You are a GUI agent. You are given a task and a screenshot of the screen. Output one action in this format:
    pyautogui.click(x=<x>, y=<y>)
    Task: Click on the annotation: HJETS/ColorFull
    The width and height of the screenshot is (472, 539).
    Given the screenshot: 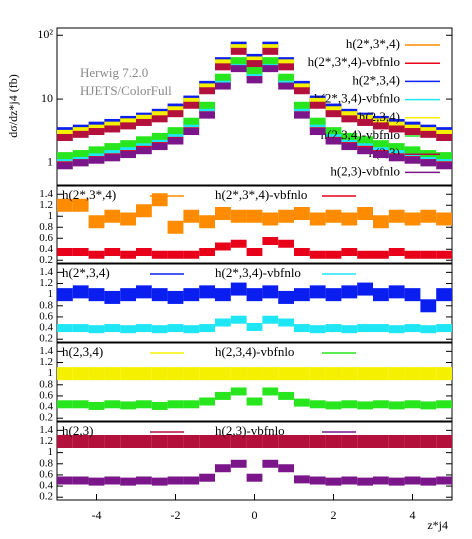 What is the action you would take?
    pyautogui.click(x=126, y=90)
    